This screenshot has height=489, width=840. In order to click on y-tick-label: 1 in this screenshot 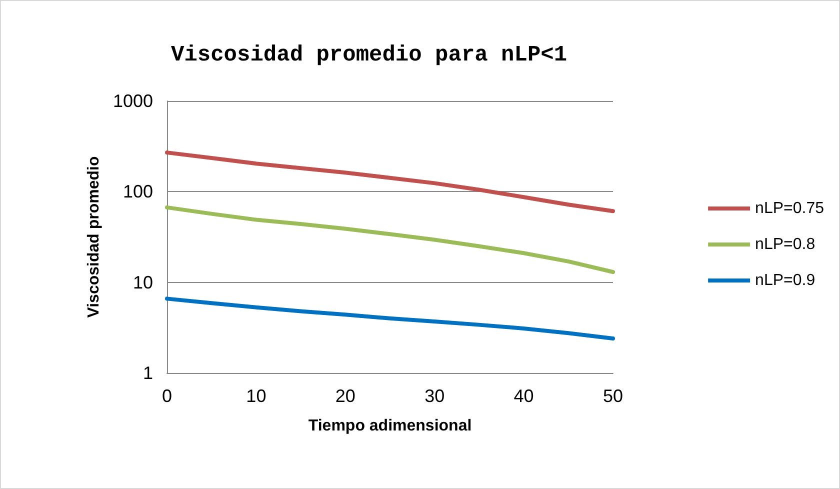, I will do `click(147, 373)`.